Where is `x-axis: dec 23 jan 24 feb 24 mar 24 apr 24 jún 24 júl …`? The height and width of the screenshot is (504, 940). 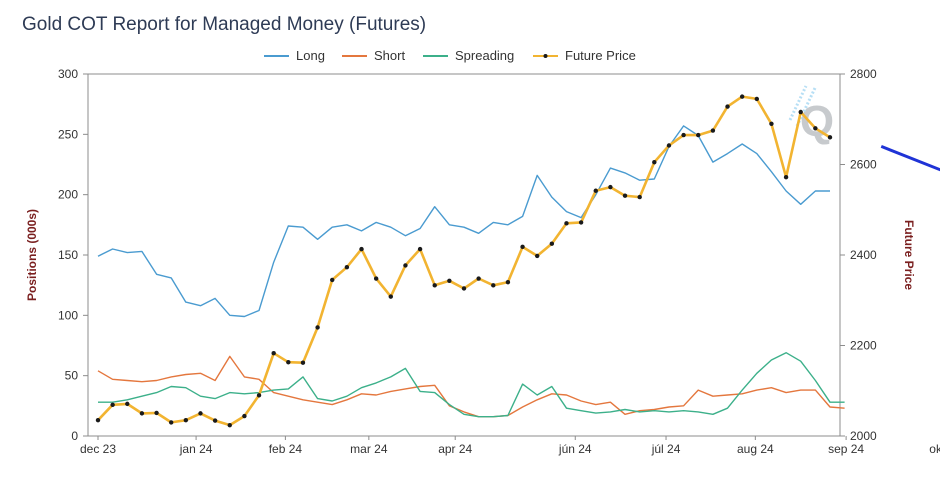 x-axis: dec 23 jan 24 feb 24 mar 24 apr 24 jún 24 júl … is located at coordinates (510, 446).